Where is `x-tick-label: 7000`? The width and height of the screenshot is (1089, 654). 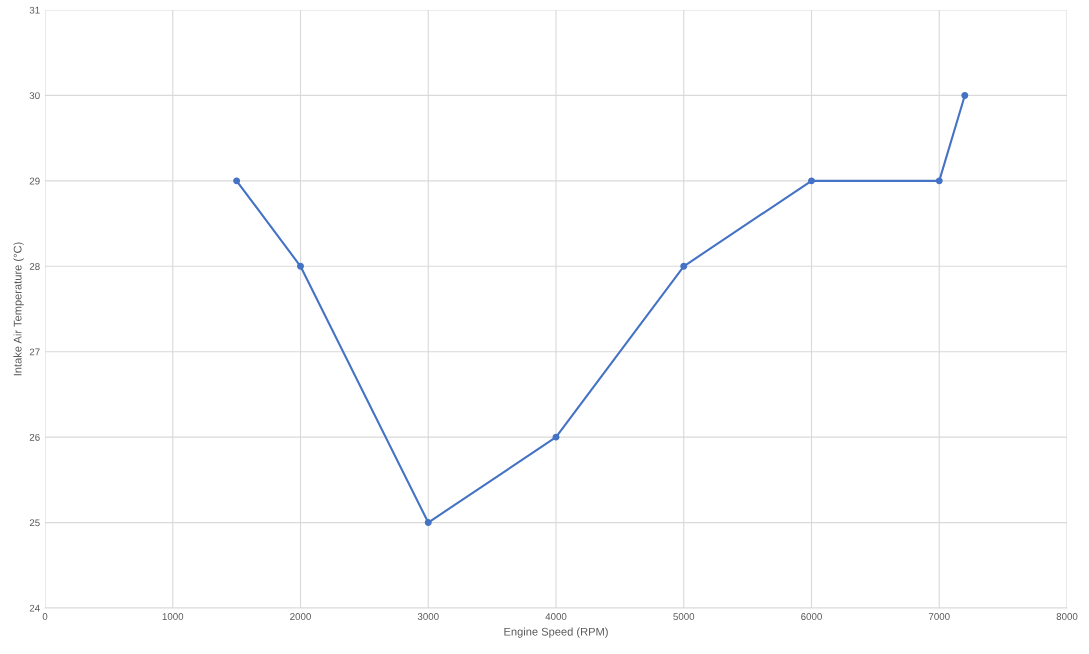 x-tick-label: 7000 is located at coordinates (939, 616).